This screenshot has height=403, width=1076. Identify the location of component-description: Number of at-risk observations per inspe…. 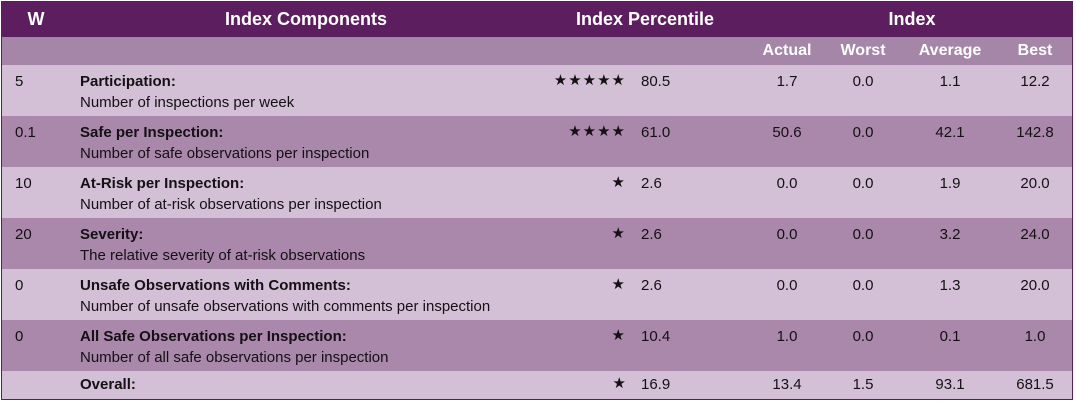
(231, 204).